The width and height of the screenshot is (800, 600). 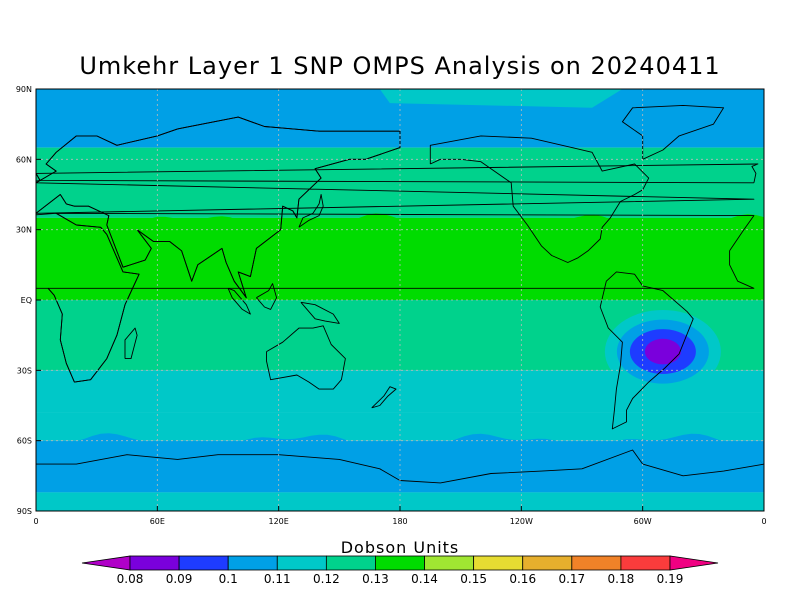 I want to click on lon-tick-label: 180, so click(x=399, y=521).